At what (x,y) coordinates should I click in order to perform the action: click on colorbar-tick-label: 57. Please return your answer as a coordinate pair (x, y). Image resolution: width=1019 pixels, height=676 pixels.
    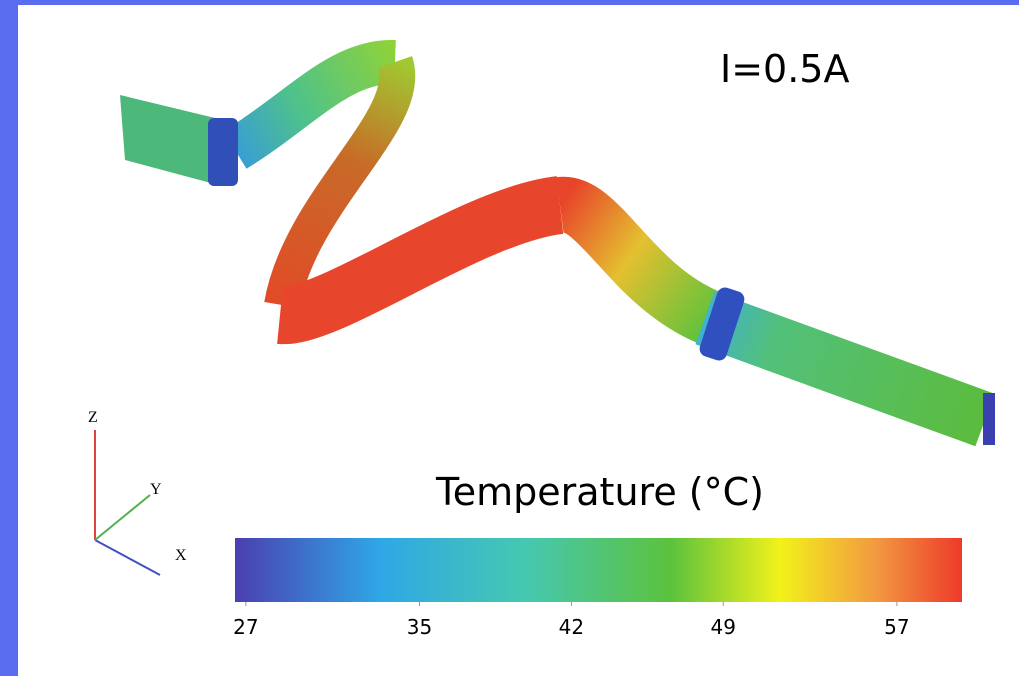
    Looking at the image, I should click on (896, 627).